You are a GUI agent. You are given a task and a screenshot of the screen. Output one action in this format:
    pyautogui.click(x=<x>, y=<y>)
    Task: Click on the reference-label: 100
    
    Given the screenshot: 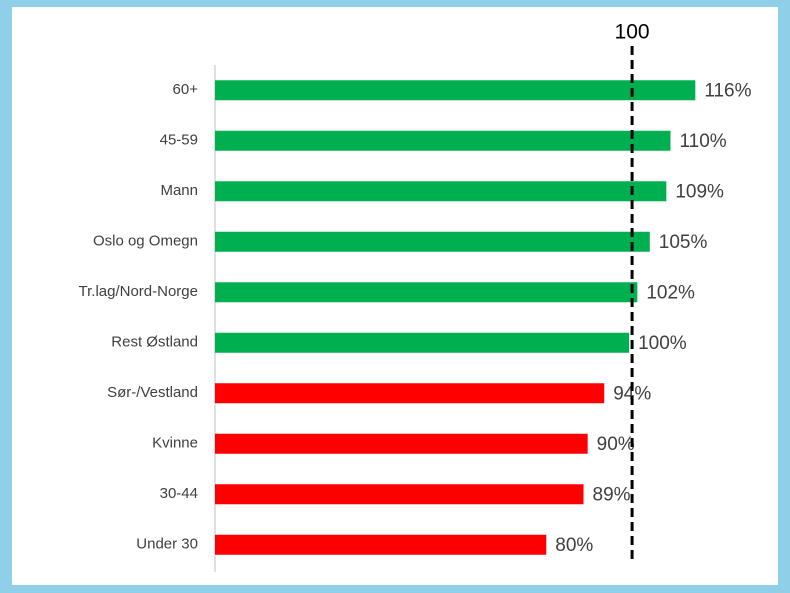 What is the action you would take?
    pyautogui.click(x=632, y=32)
    